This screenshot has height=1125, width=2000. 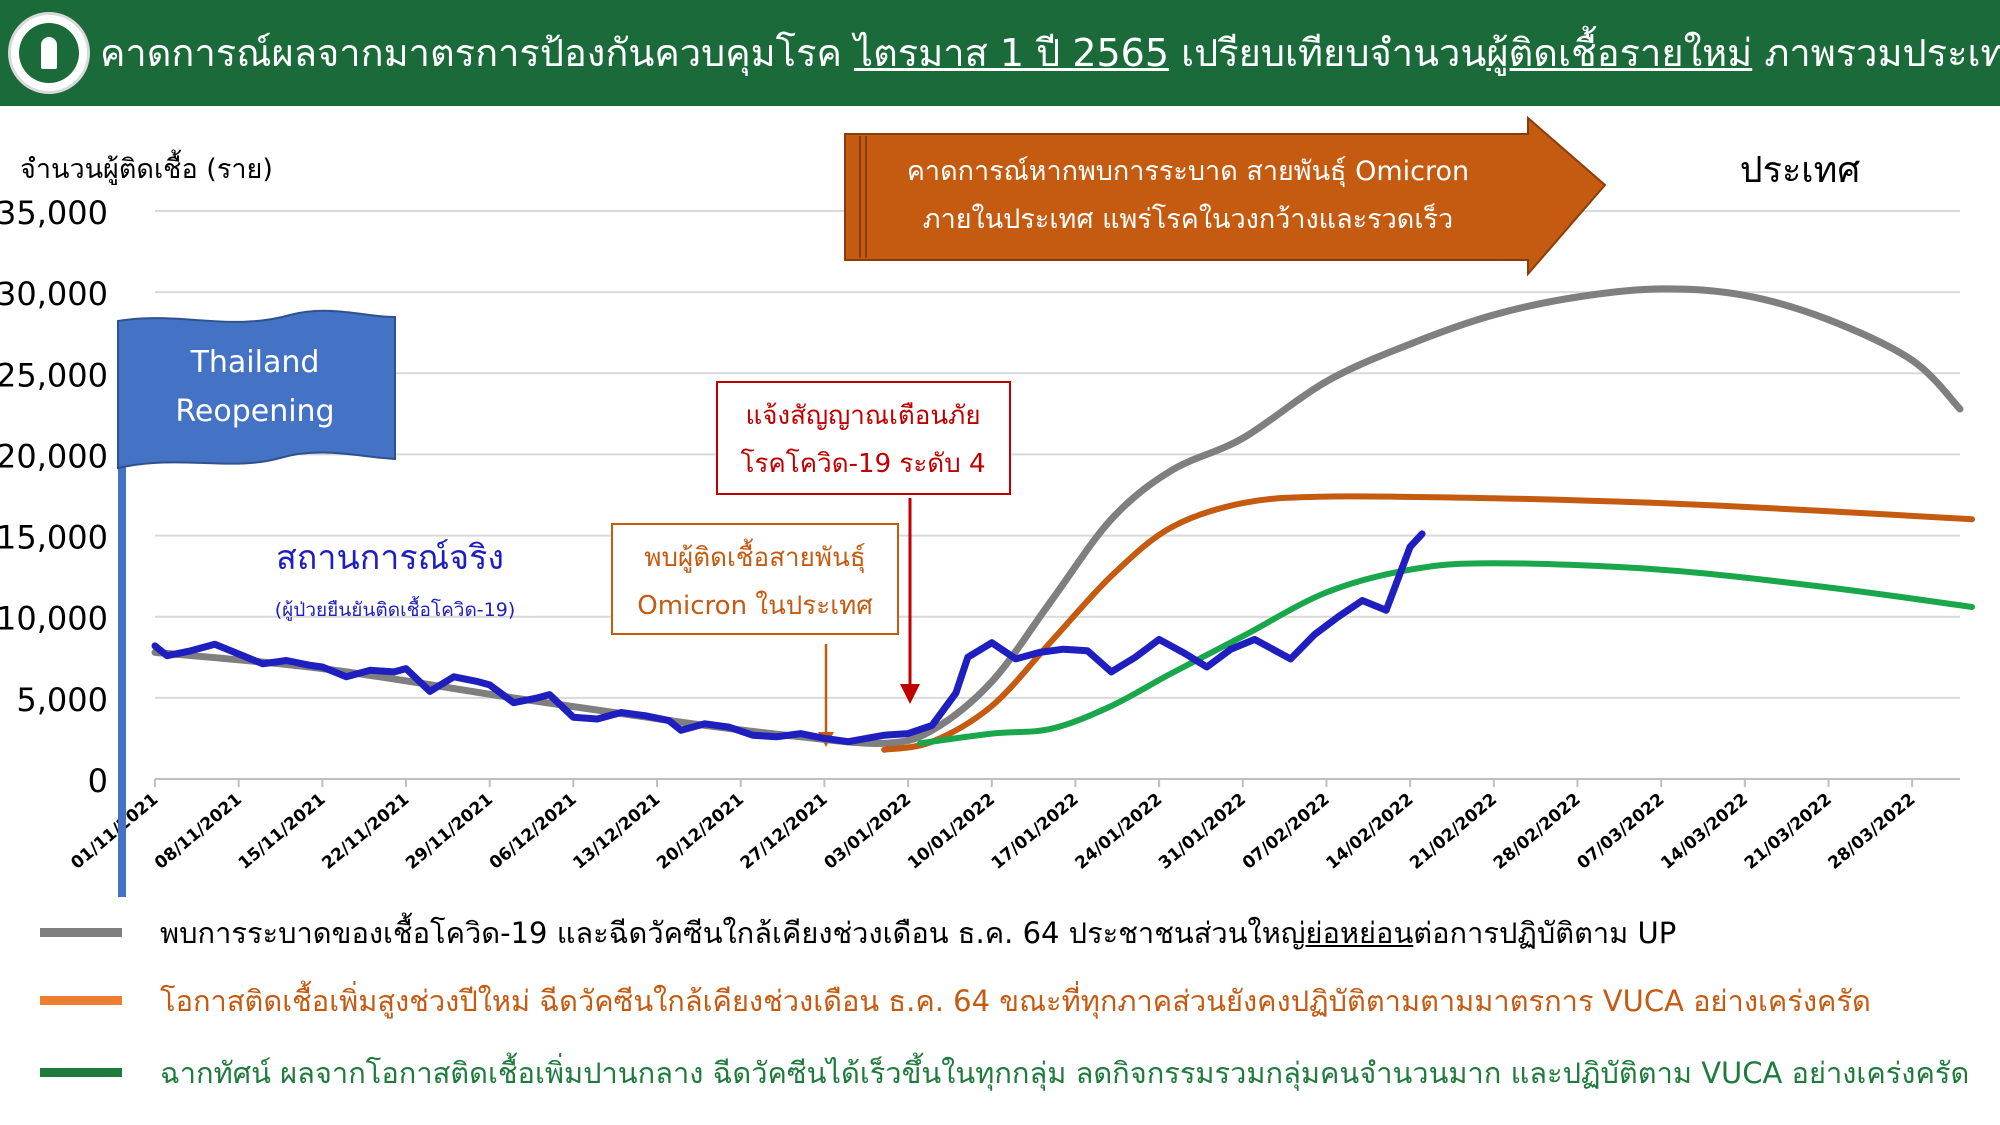 I want to click on y-tick-label: 35,000, so click(x=54, y=213).